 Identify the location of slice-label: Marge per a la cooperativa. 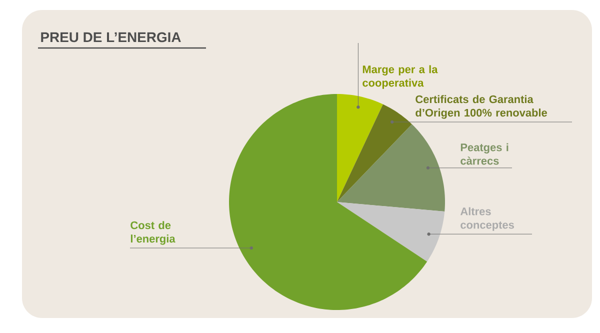
(400, 77).